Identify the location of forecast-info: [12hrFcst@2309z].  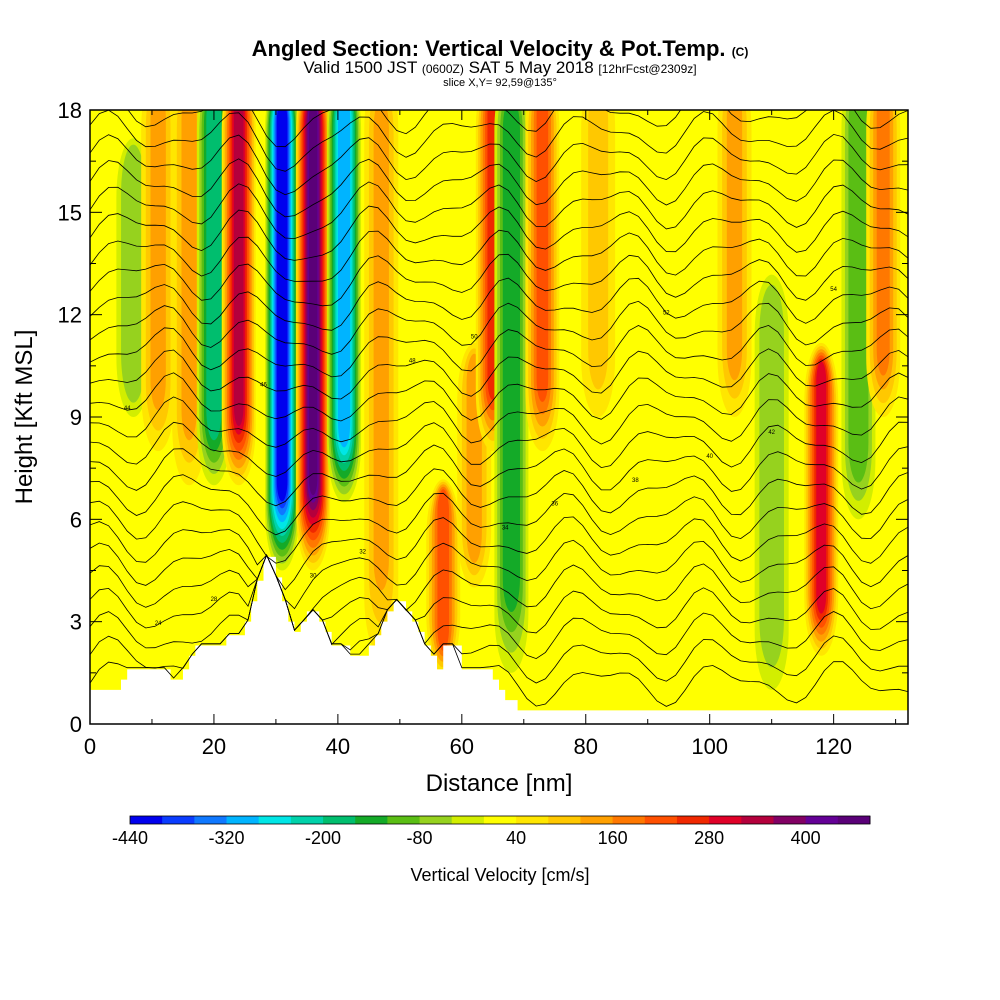
(647, 69).